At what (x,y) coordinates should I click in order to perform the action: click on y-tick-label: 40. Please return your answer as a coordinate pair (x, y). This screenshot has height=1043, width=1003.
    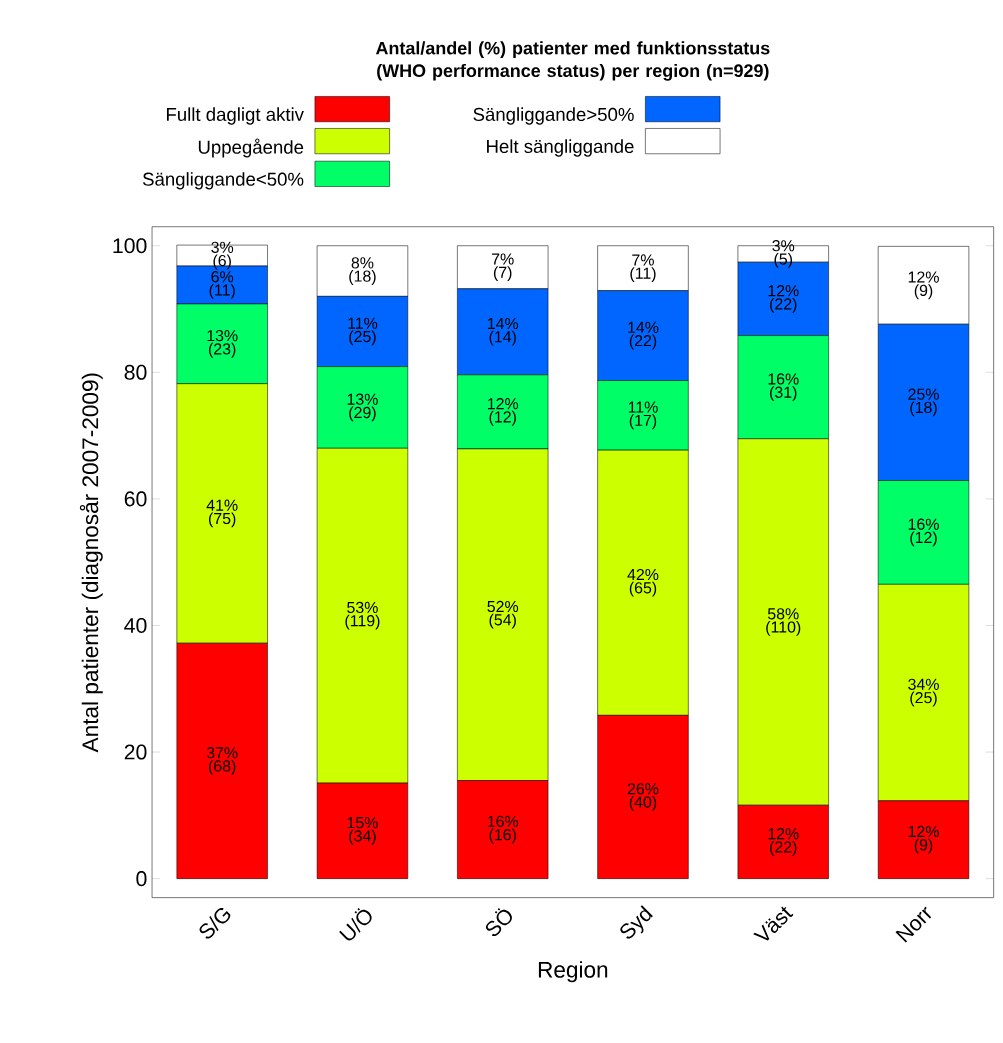
    Looking at the image, I should click on (135, 625).